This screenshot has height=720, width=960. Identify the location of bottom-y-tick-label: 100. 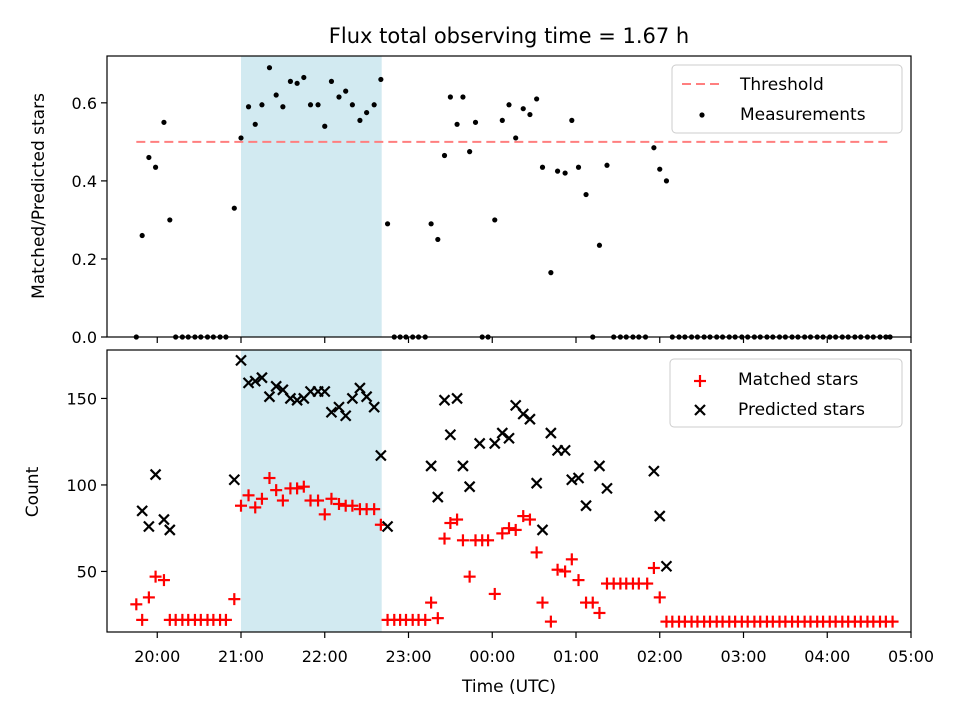
(81, 485).